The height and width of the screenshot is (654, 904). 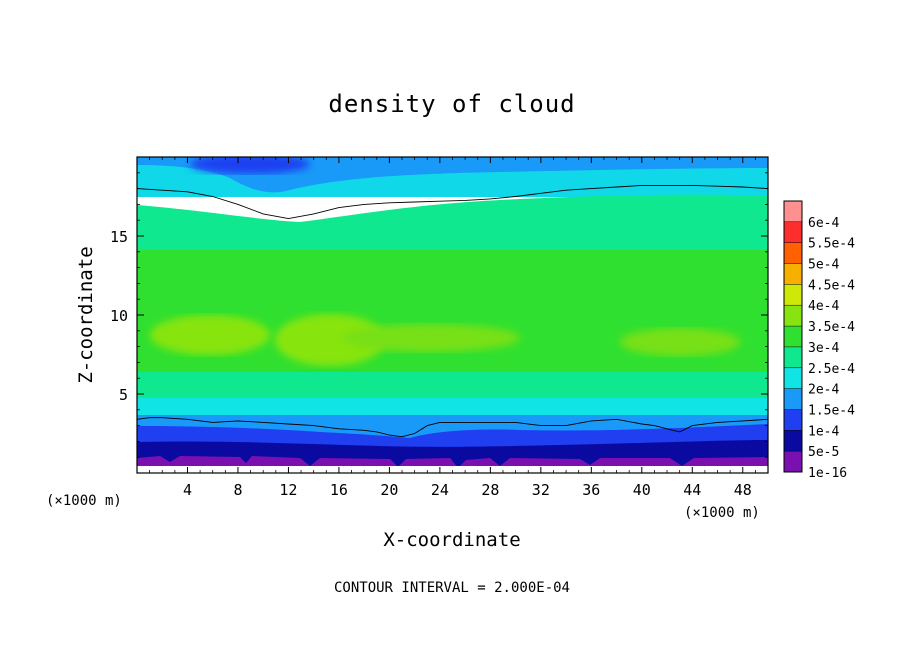 I want to click on x-tick-label: 20, so click(x=389, y=490).